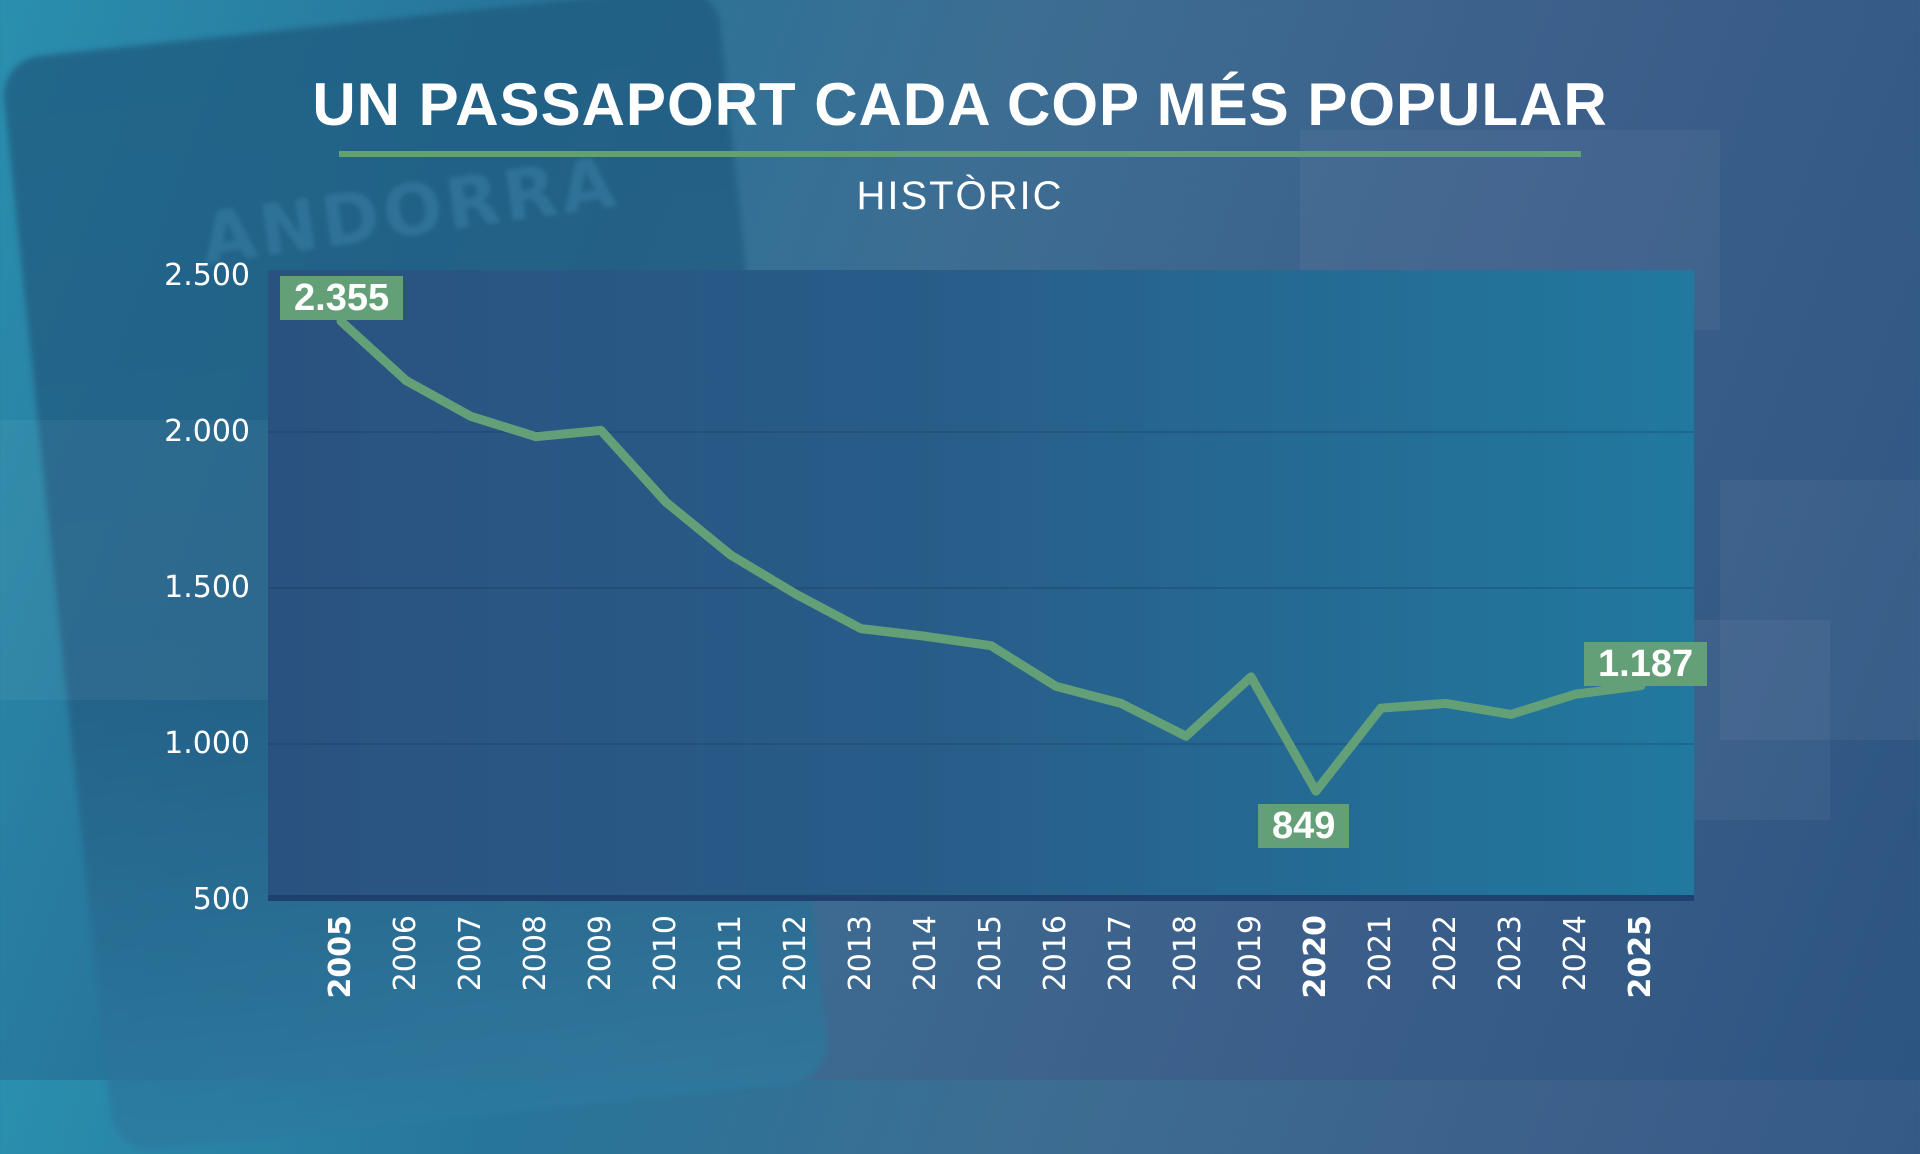 The image size is (1920, 1154). I want to click on y-tick-label: 2.000, so click(207, 431).